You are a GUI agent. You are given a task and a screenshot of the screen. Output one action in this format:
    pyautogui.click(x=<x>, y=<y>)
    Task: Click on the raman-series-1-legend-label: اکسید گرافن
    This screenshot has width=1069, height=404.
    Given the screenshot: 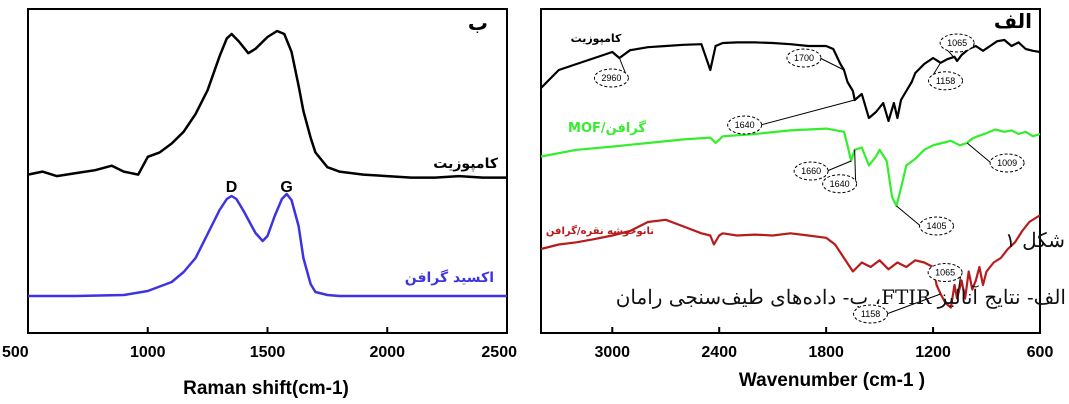 What is the action you would take?
    pyautogui.click(x=449, y=277)
    